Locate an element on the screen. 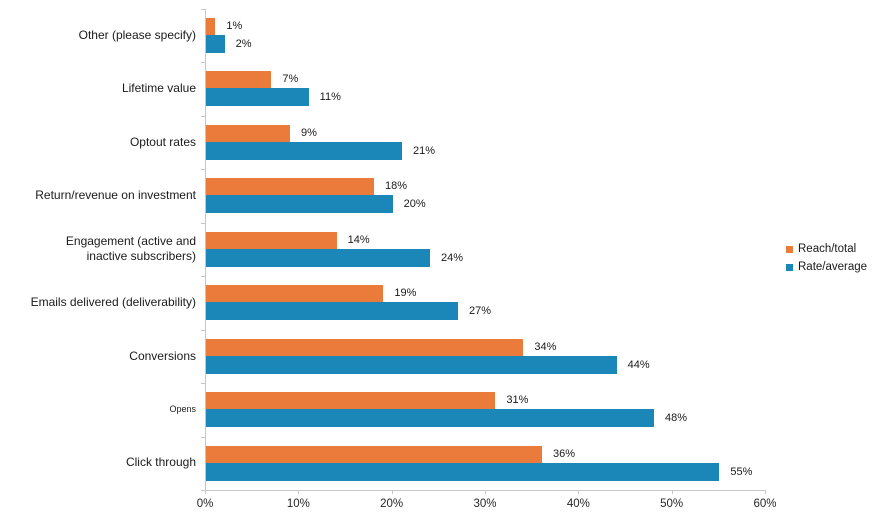 The height and width of the screenshot is (523, 875). category-label: Optout rates is located at coordinates (162, 141).